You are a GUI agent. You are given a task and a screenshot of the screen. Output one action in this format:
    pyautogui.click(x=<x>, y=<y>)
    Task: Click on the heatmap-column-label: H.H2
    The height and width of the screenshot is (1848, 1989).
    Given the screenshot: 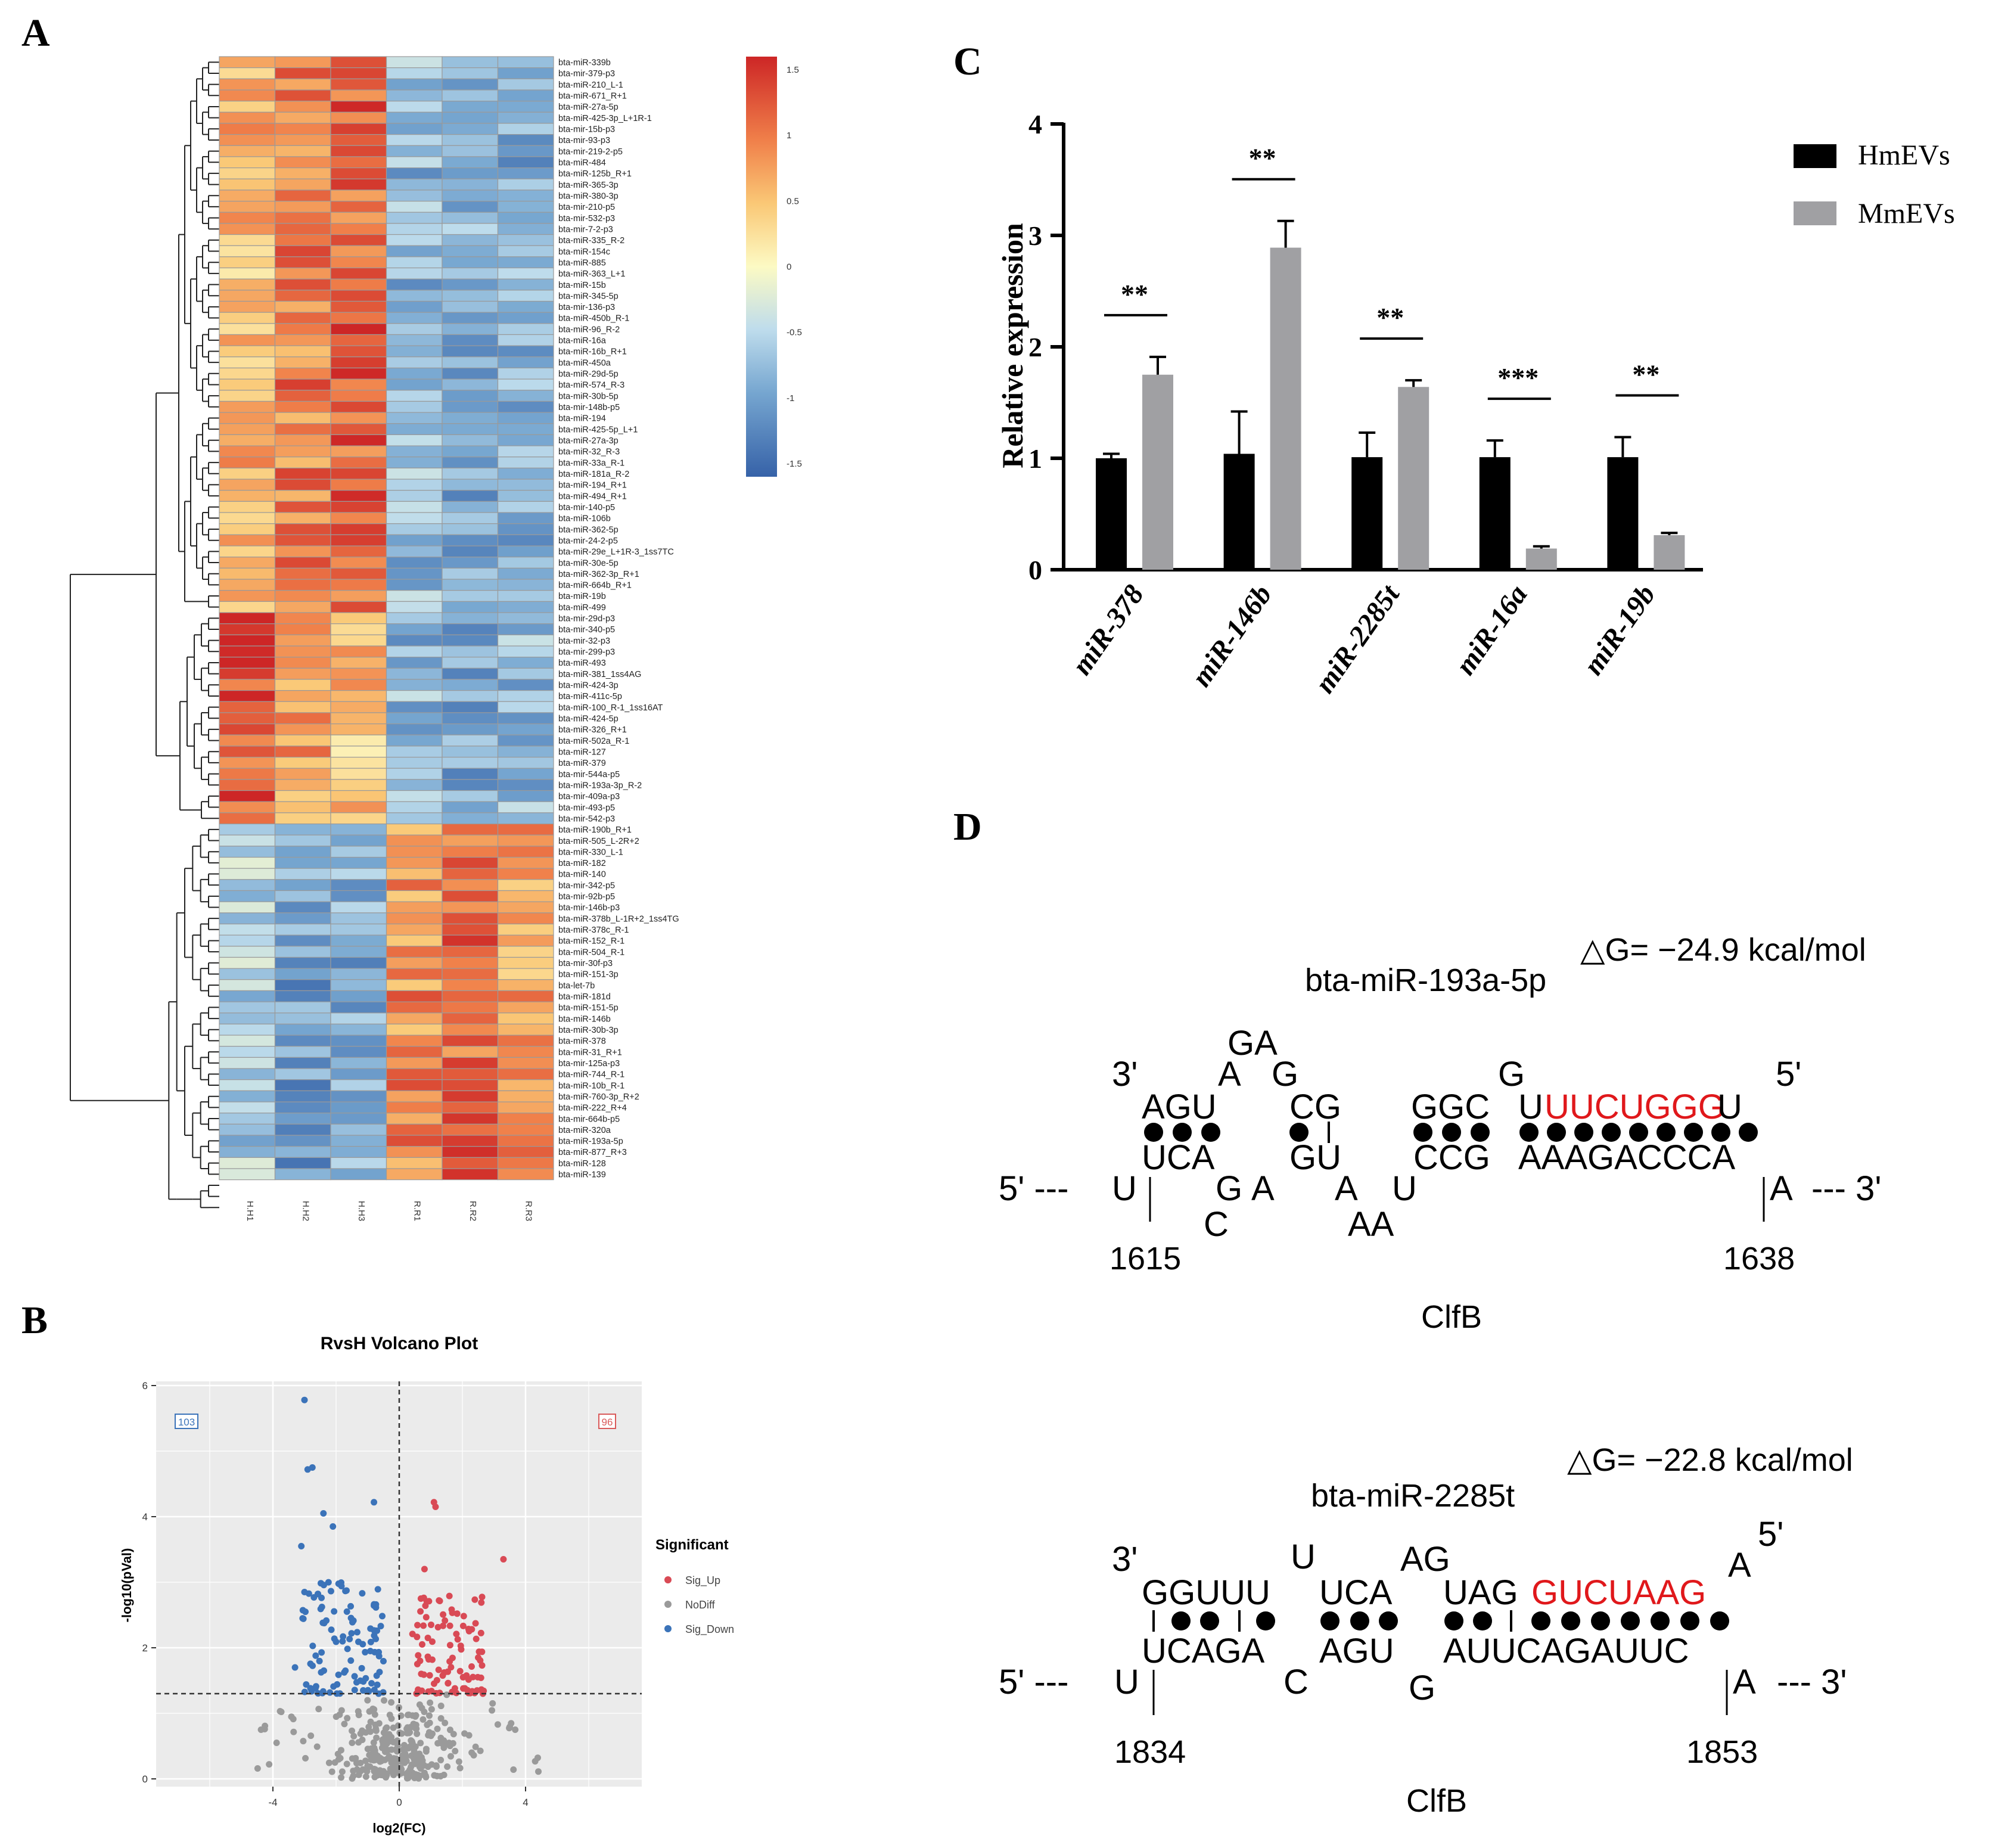 What is the action you would take?
    pyautogui.click(x=305, y=1211)
    